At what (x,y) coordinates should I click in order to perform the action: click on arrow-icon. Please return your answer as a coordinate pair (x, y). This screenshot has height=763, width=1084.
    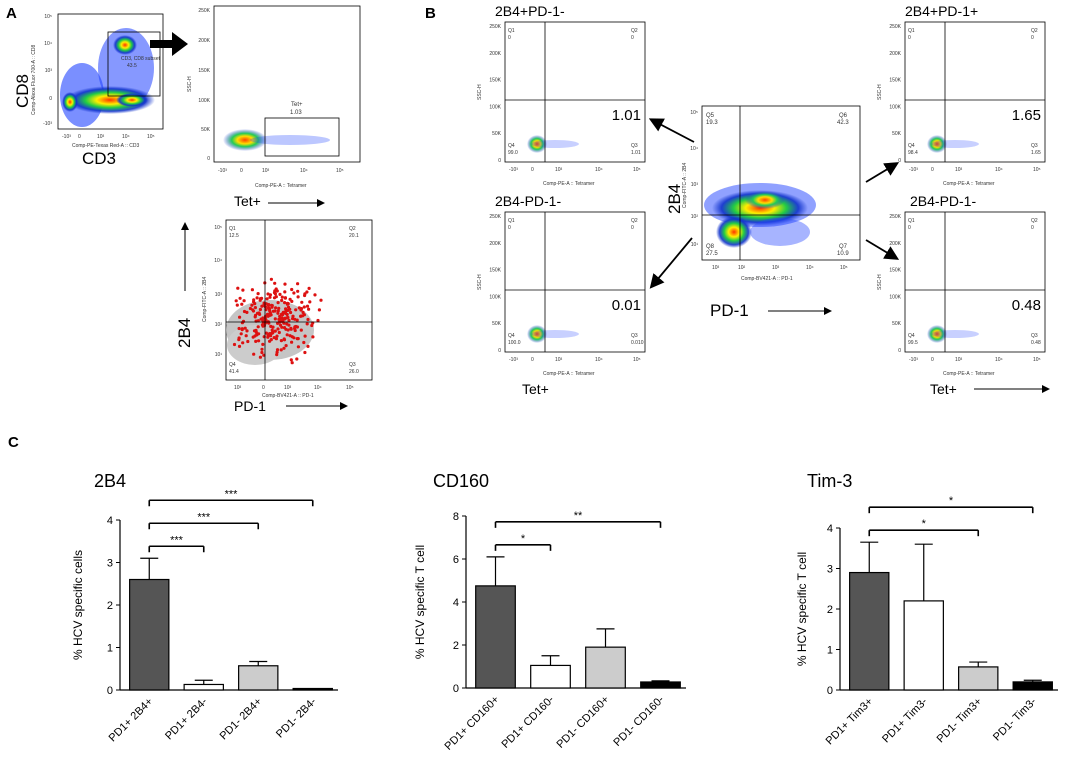
    Looking at the image, I should click on (671, 263).